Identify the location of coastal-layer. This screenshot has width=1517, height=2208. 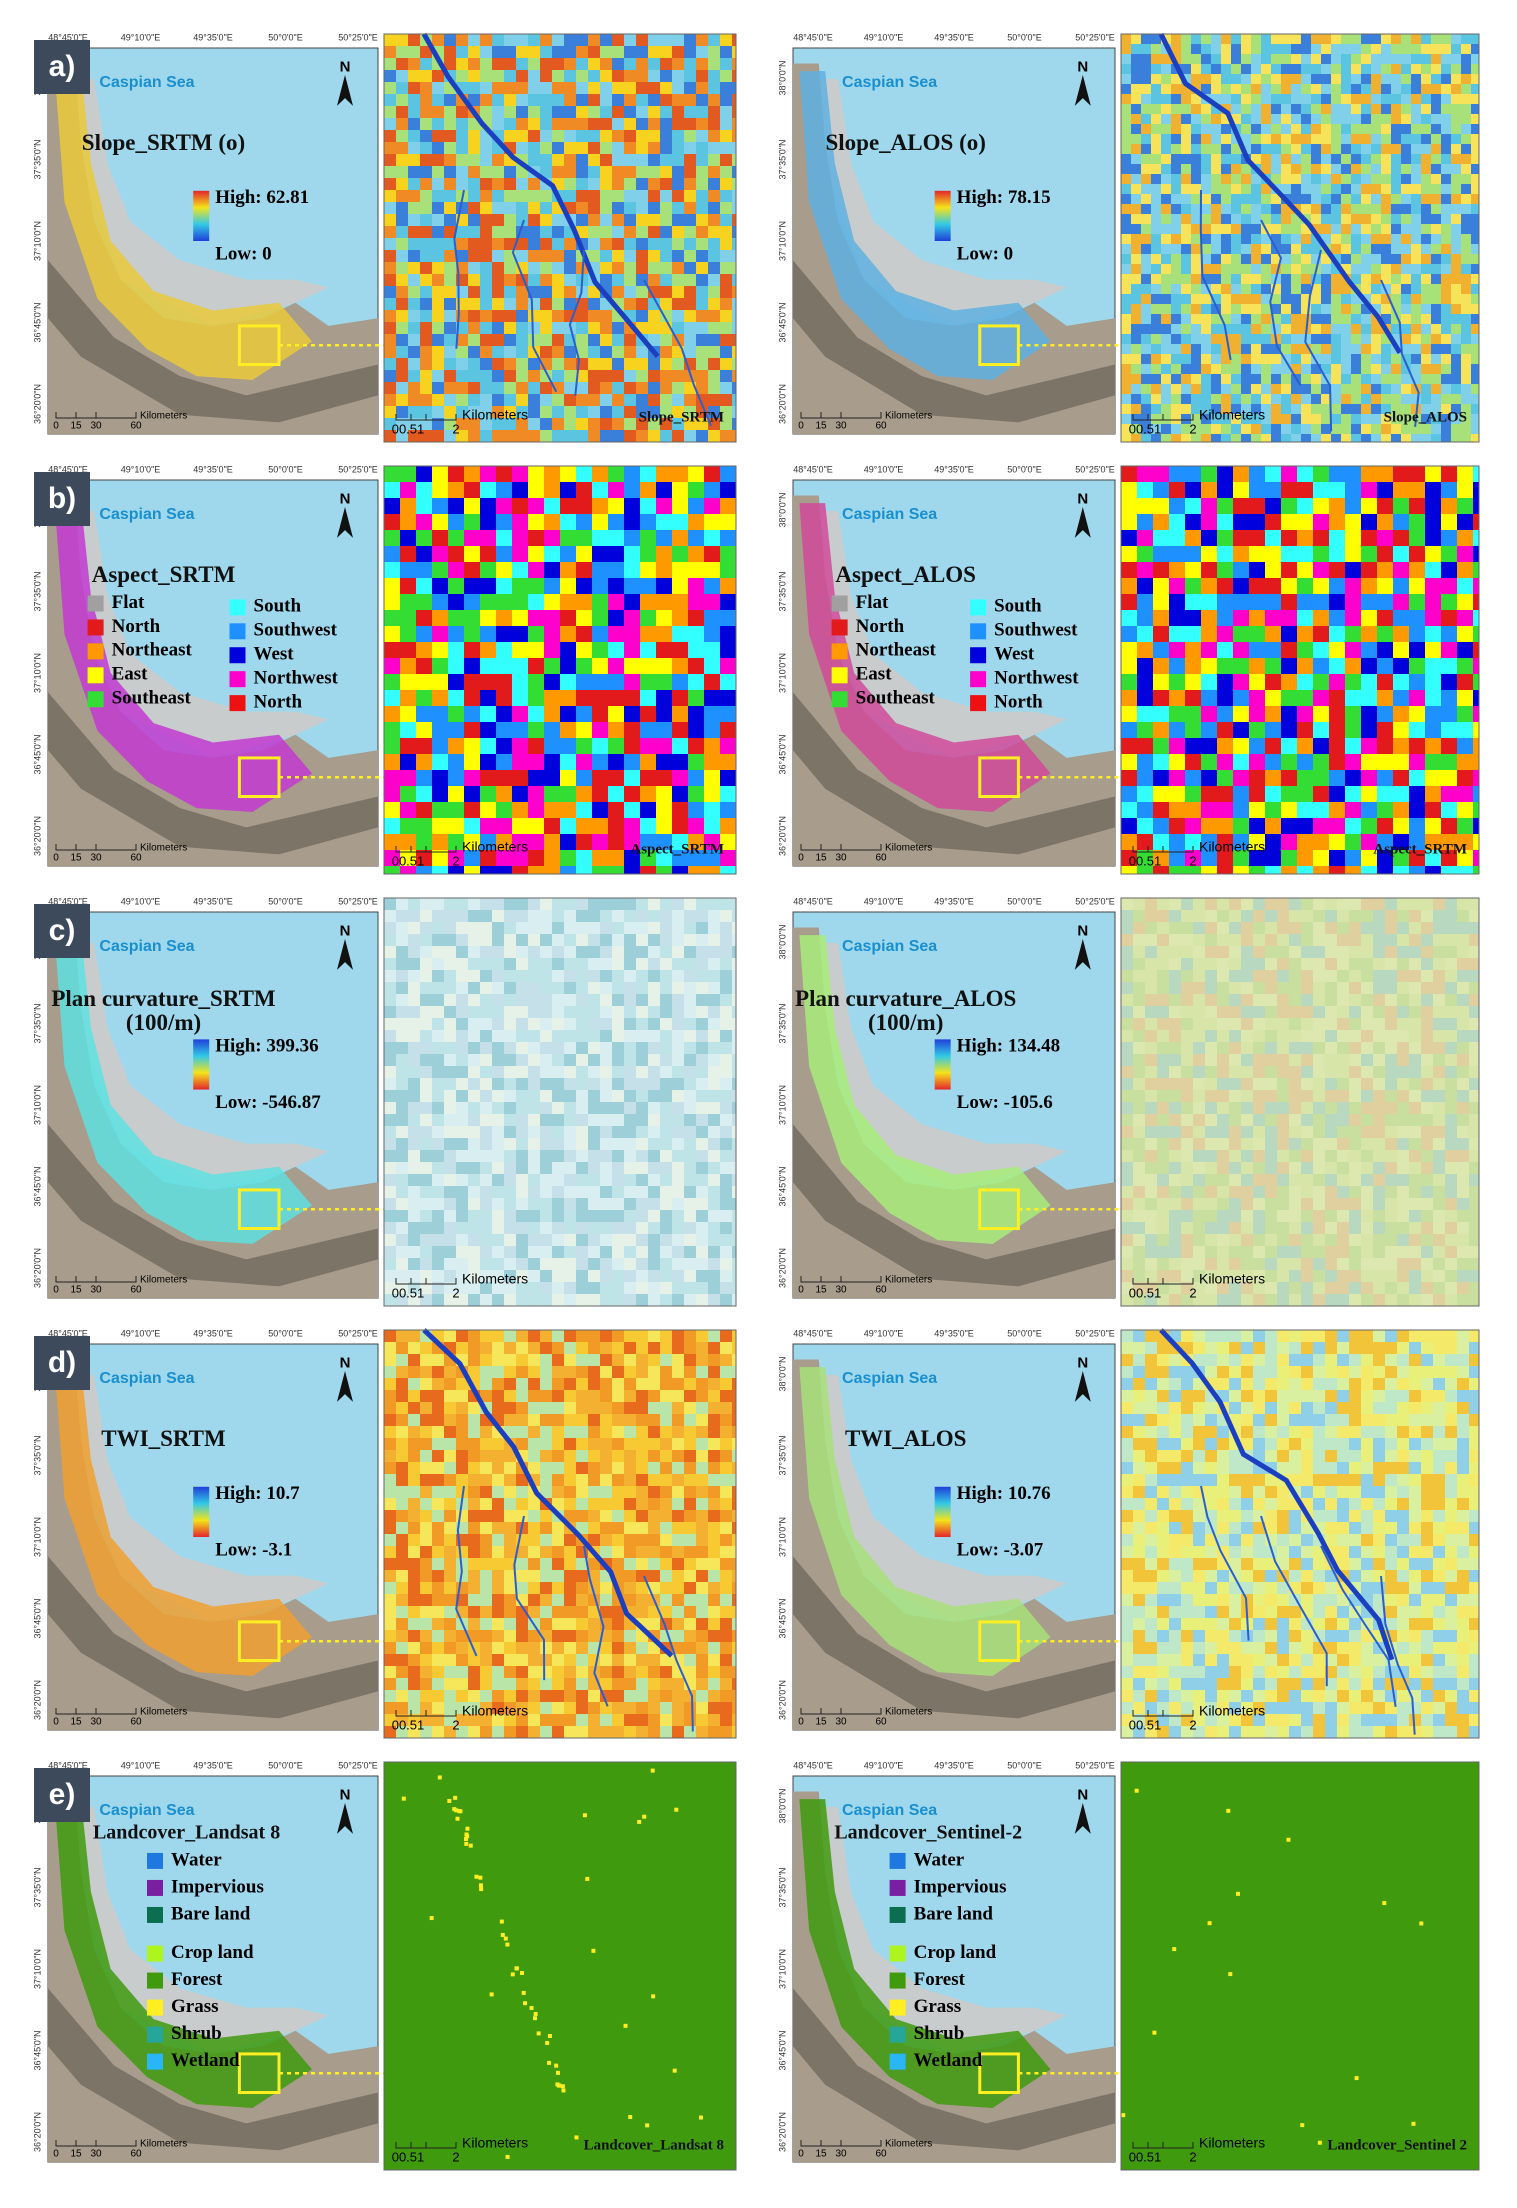
(925, 225).